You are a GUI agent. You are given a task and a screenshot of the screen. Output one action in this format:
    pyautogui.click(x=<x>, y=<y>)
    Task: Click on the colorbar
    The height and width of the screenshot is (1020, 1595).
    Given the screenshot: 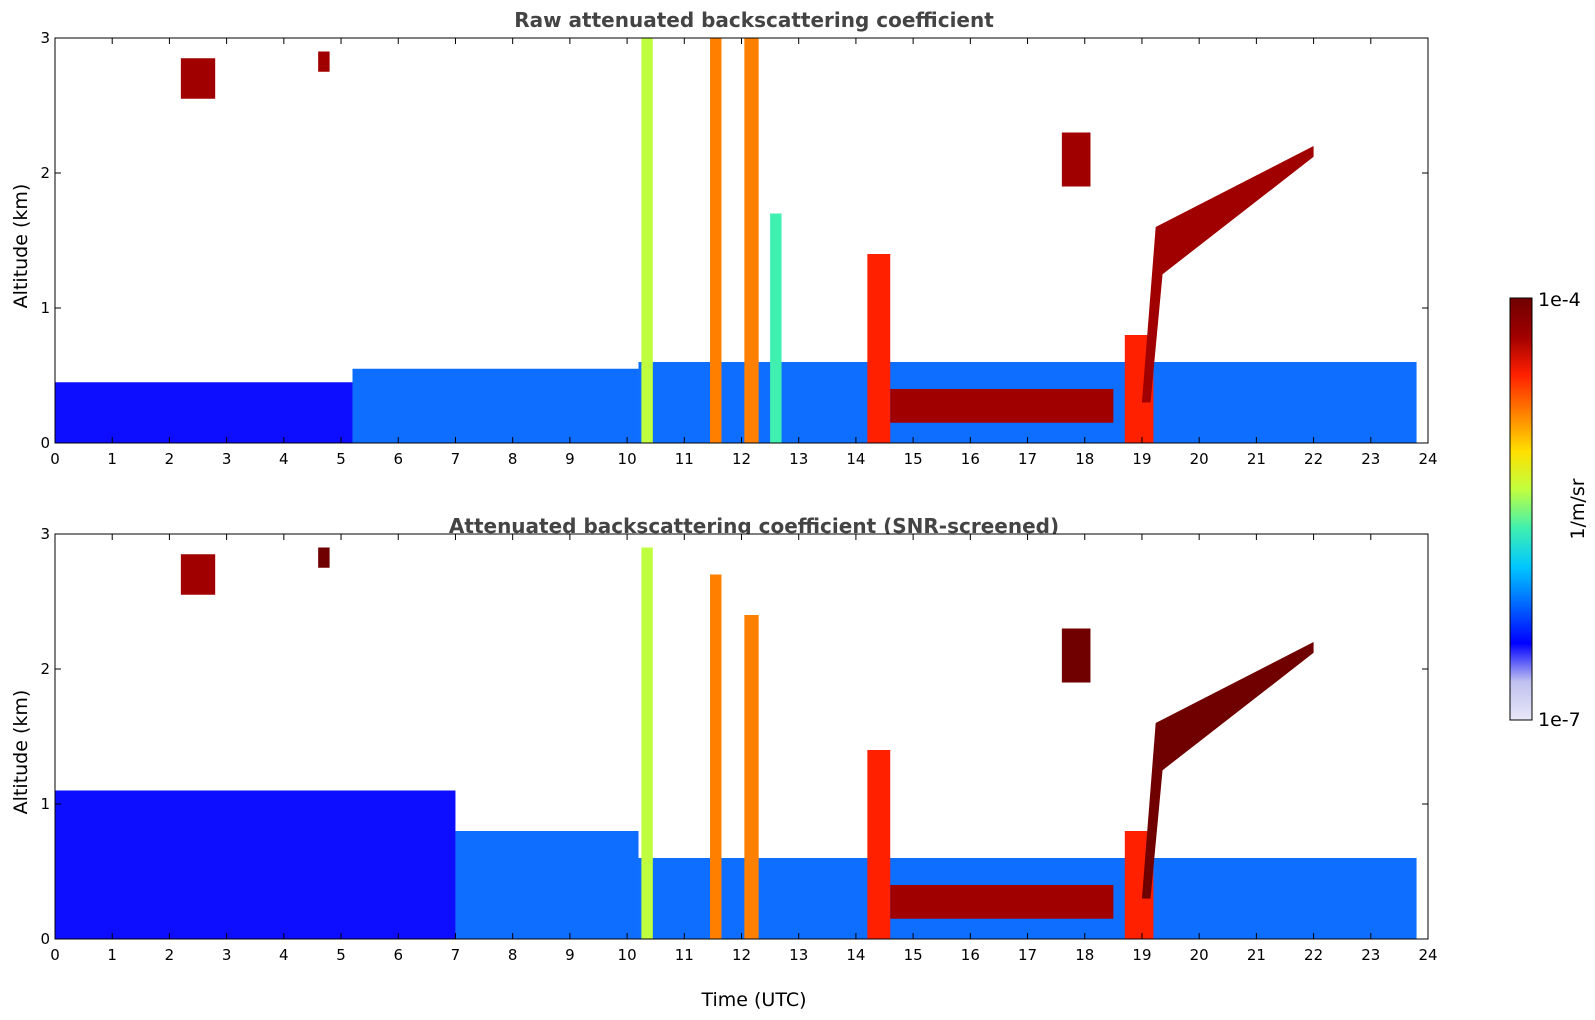 What is the action you would take?
    pyautogui.click(x=1521, y=509)
    